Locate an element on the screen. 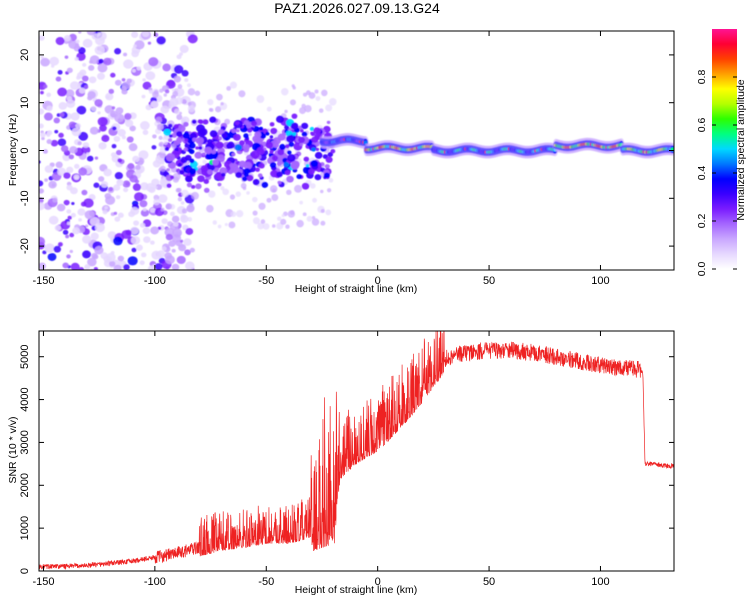 The image size is (750, 600). y-tick-label: 5000 is located at coordinates (25, 356).